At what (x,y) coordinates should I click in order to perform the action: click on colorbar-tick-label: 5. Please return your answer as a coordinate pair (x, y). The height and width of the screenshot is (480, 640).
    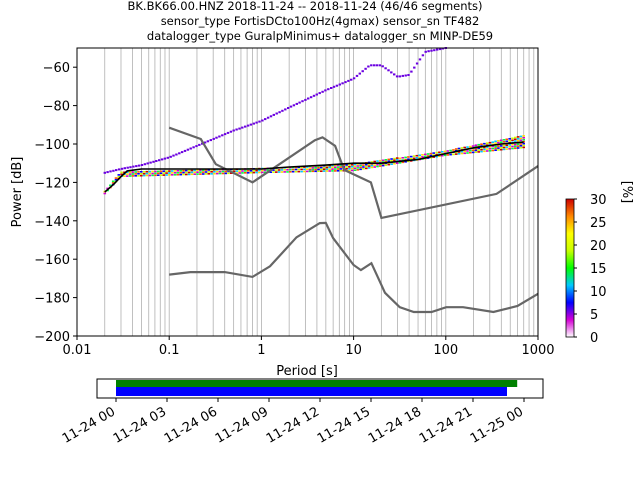
    Looking at the image, I should click on (594, 315).